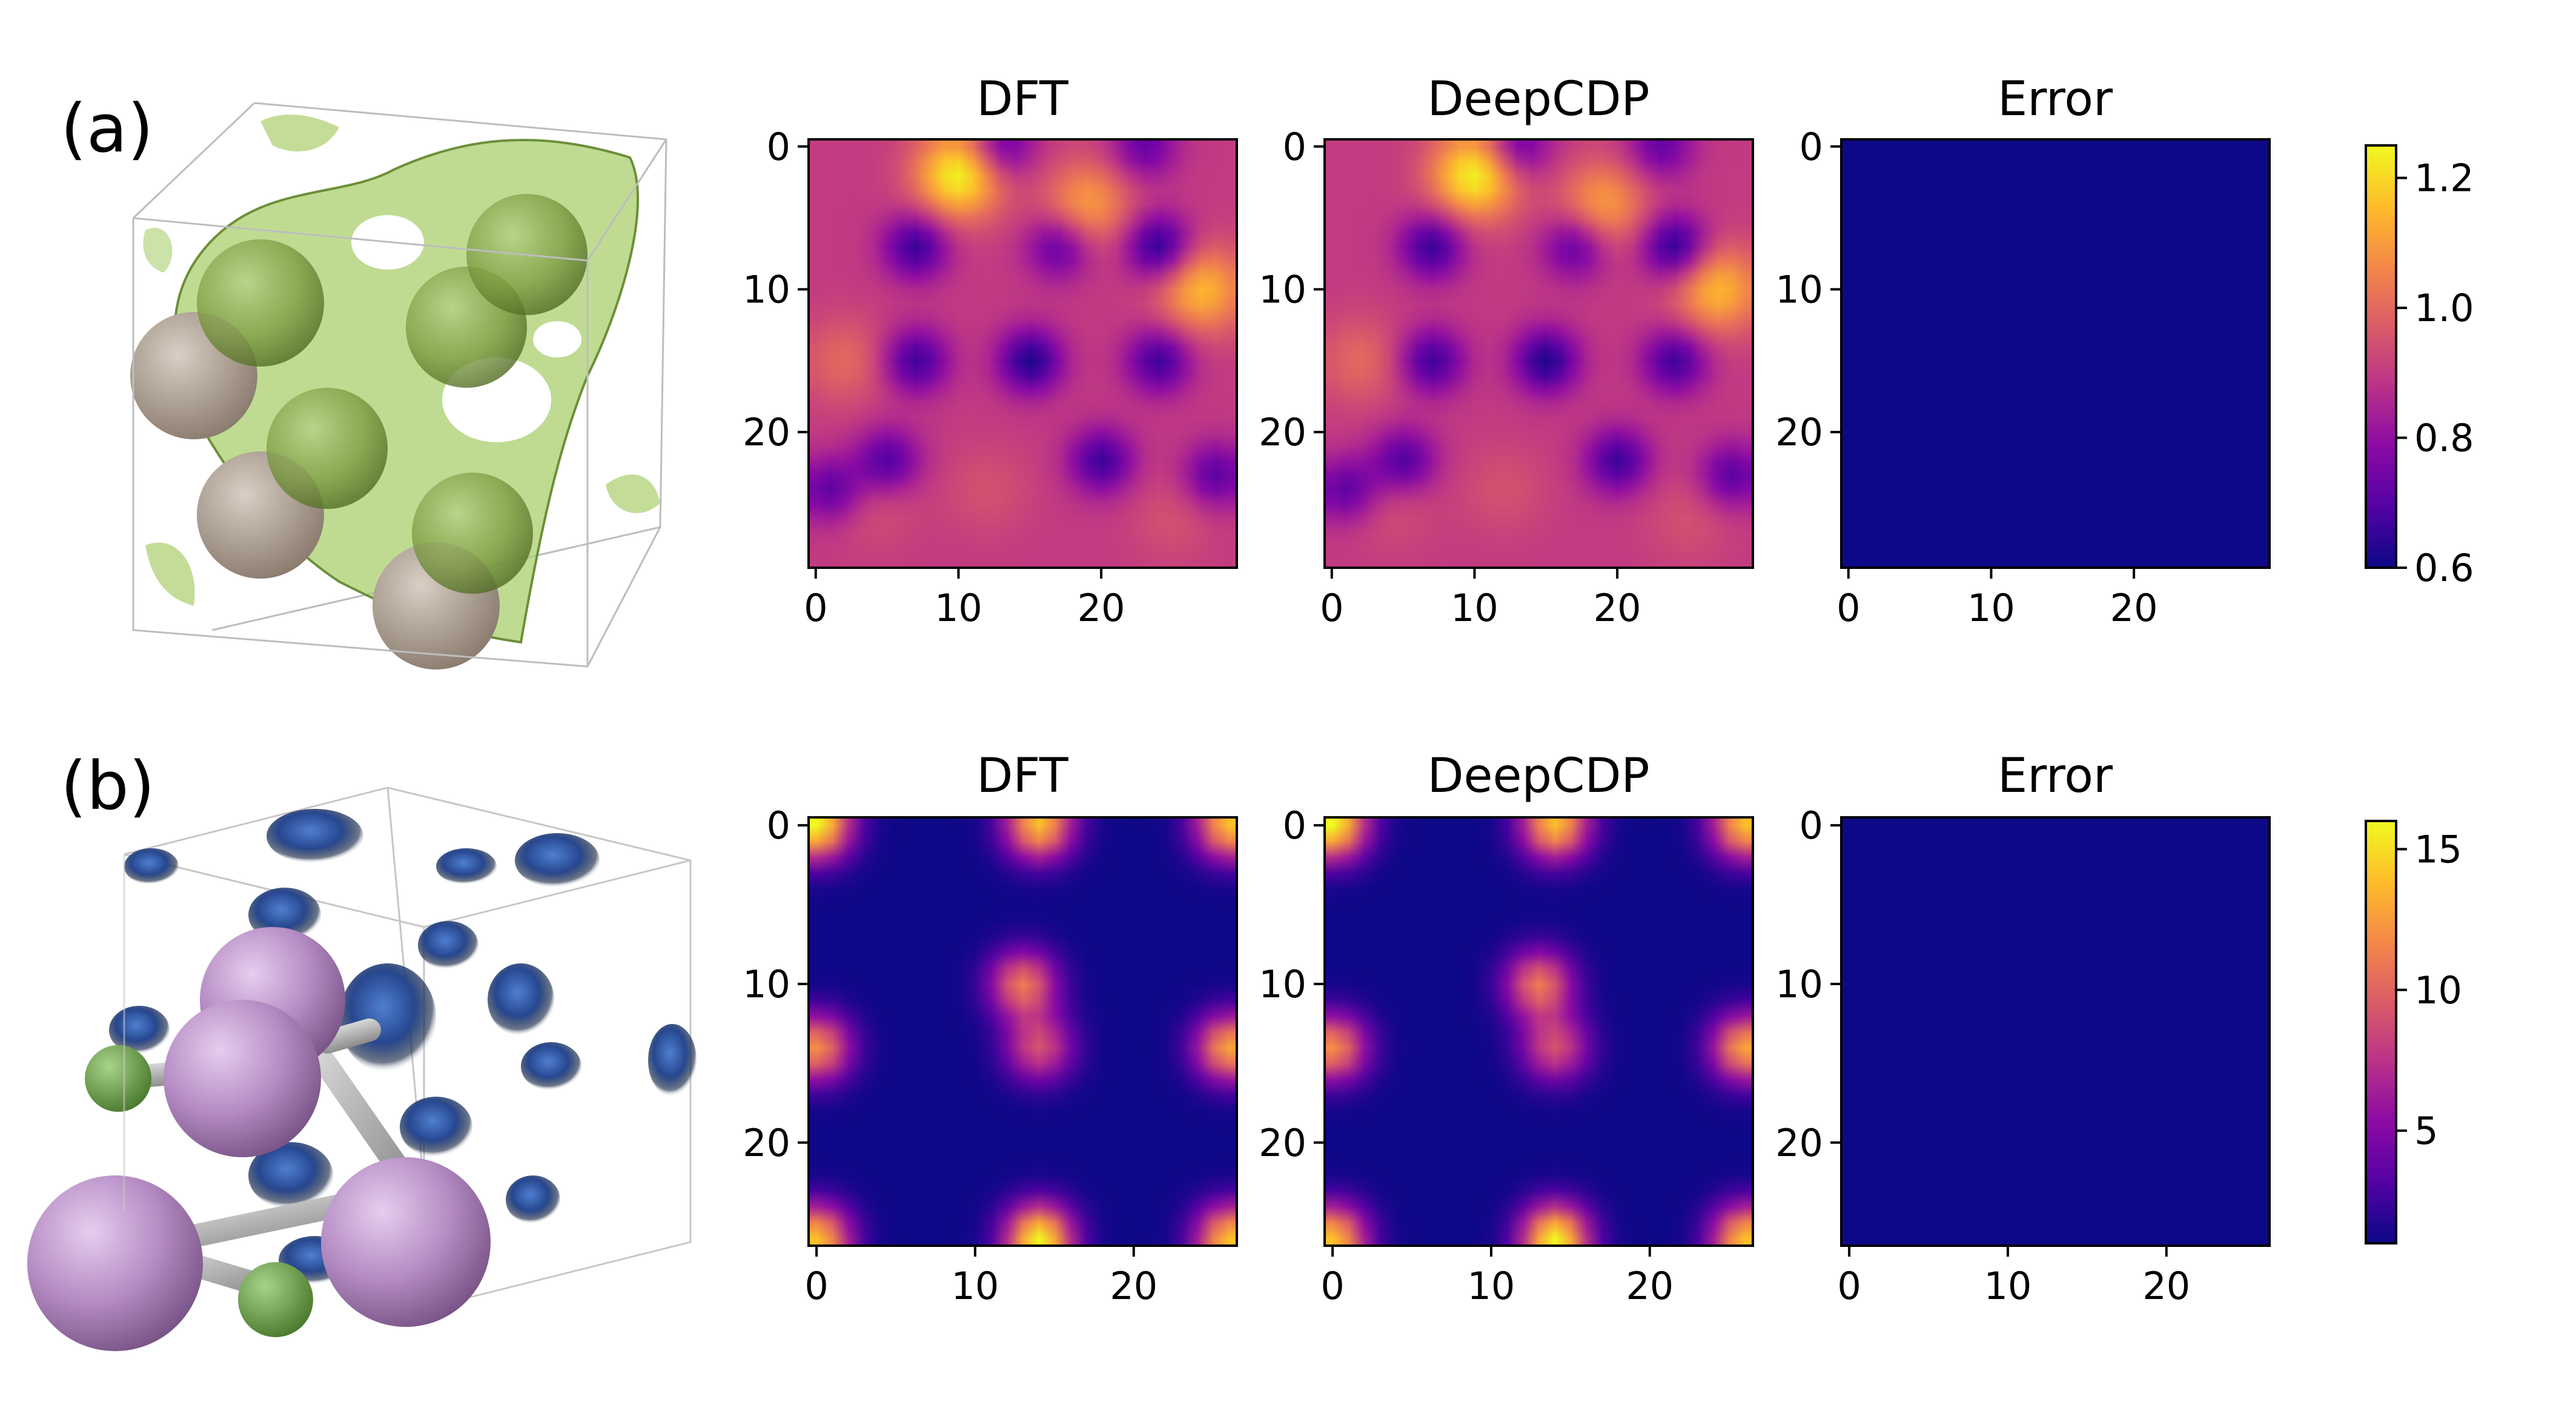  Describe the element at coordinates (362, 1068) in the screenshot. I see `structure-render-b` at that location.